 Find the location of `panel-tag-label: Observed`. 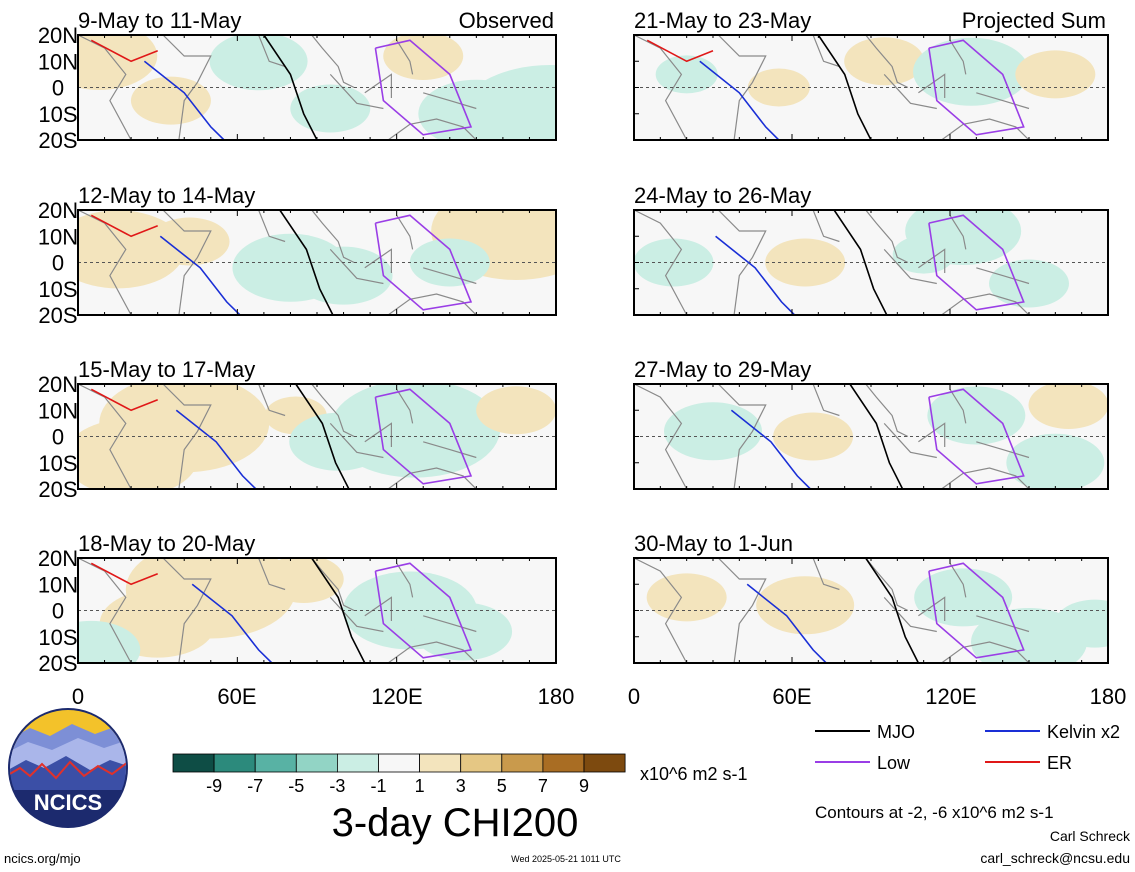

panel-tag-label: Observed is located at coordinates (506, 20).